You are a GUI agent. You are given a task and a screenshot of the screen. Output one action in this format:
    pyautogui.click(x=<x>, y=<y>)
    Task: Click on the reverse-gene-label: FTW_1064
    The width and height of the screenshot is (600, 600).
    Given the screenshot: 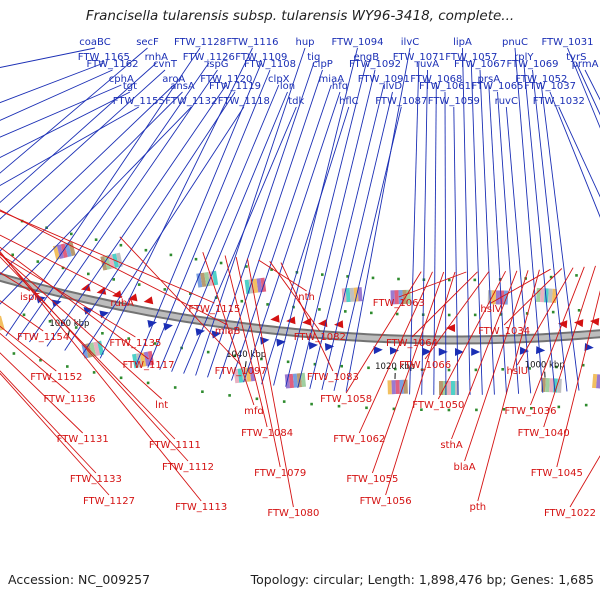 What is the action you would take?
    pyautogui.click(x=412, y=343)
    